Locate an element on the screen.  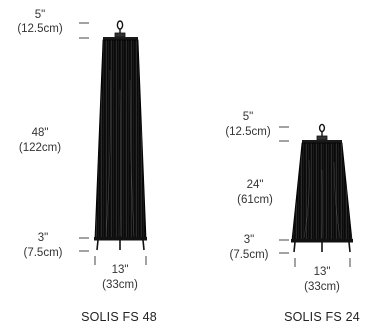
lamp-caption: SOLIS FS 48 is located at coordinates (119, 317).